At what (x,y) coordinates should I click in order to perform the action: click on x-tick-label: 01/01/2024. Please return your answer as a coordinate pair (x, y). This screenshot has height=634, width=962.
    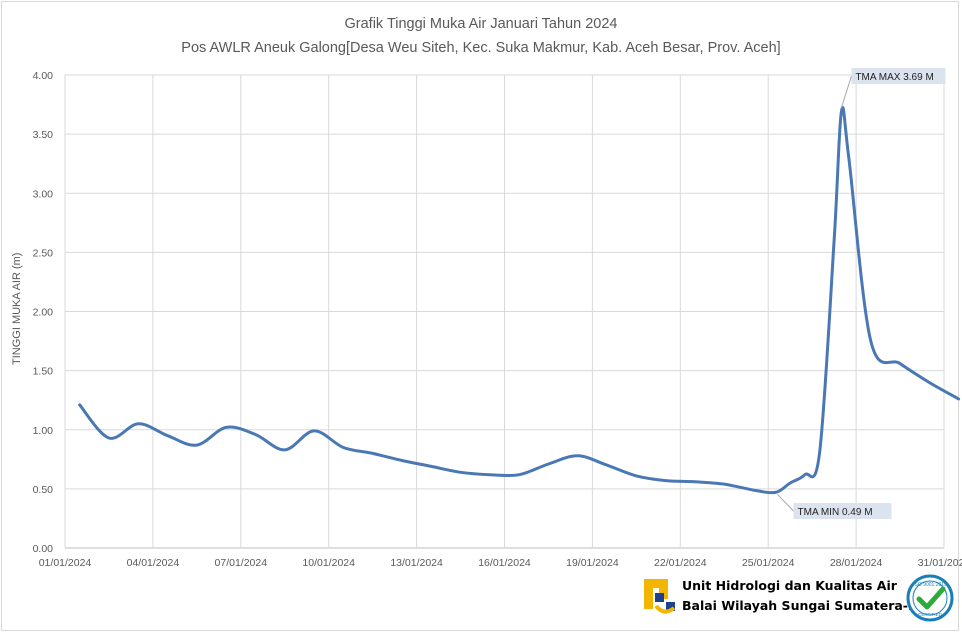
    Looking at the image, I should click on (65, 563).